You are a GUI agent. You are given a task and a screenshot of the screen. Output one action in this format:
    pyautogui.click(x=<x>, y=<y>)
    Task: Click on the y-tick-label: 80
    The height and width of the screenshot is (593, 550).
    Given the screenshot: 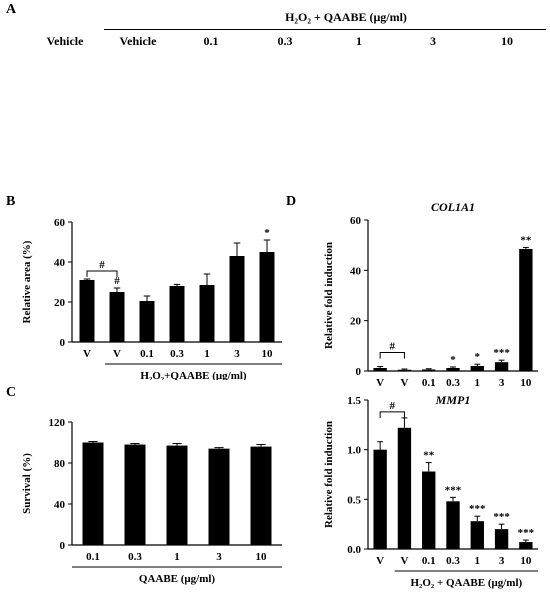 What is the action you would take?
    pyautogui.click(x=60, y=464)
    